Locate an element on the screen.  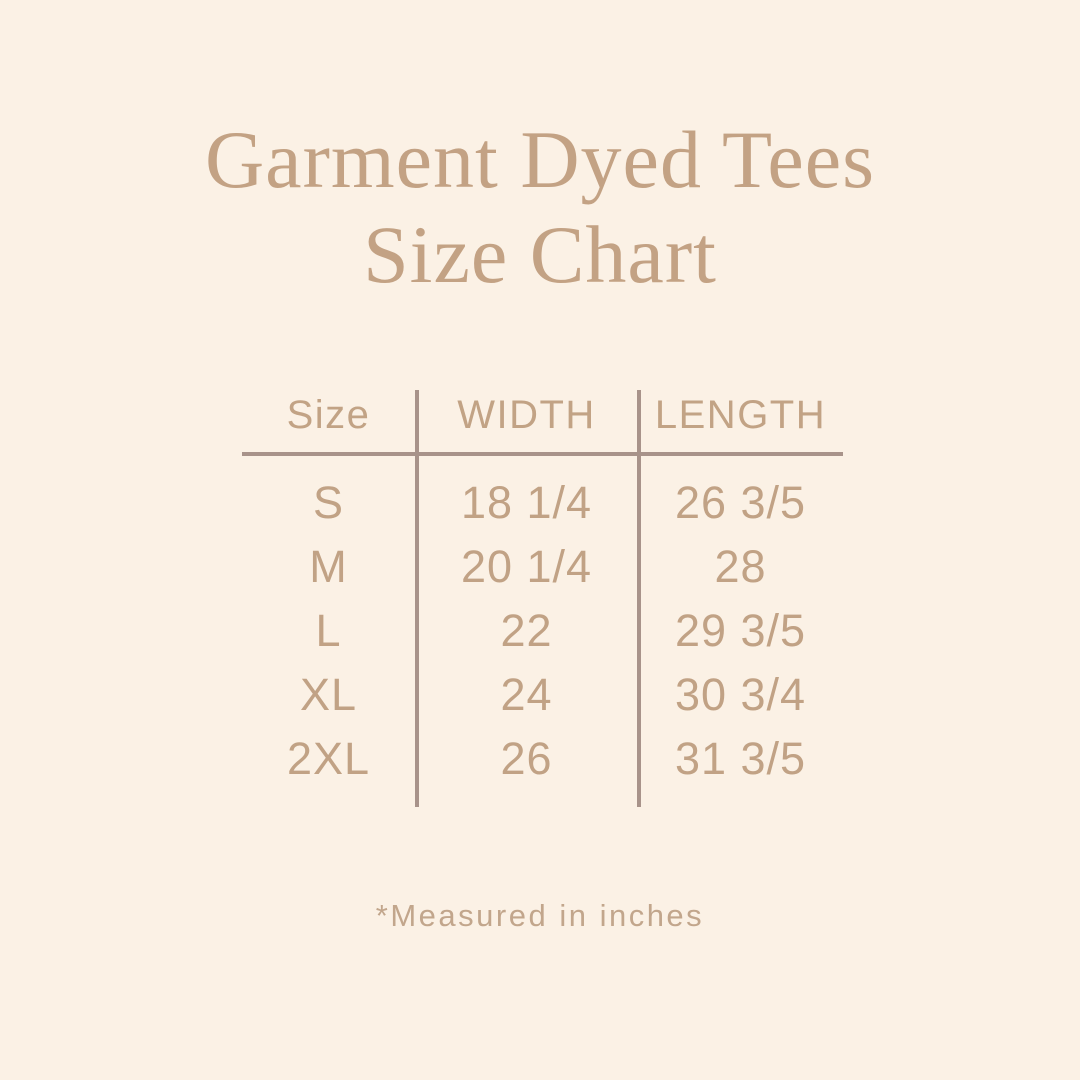
row-m-width: 20 1/4 is located at coordinates (526, 566).